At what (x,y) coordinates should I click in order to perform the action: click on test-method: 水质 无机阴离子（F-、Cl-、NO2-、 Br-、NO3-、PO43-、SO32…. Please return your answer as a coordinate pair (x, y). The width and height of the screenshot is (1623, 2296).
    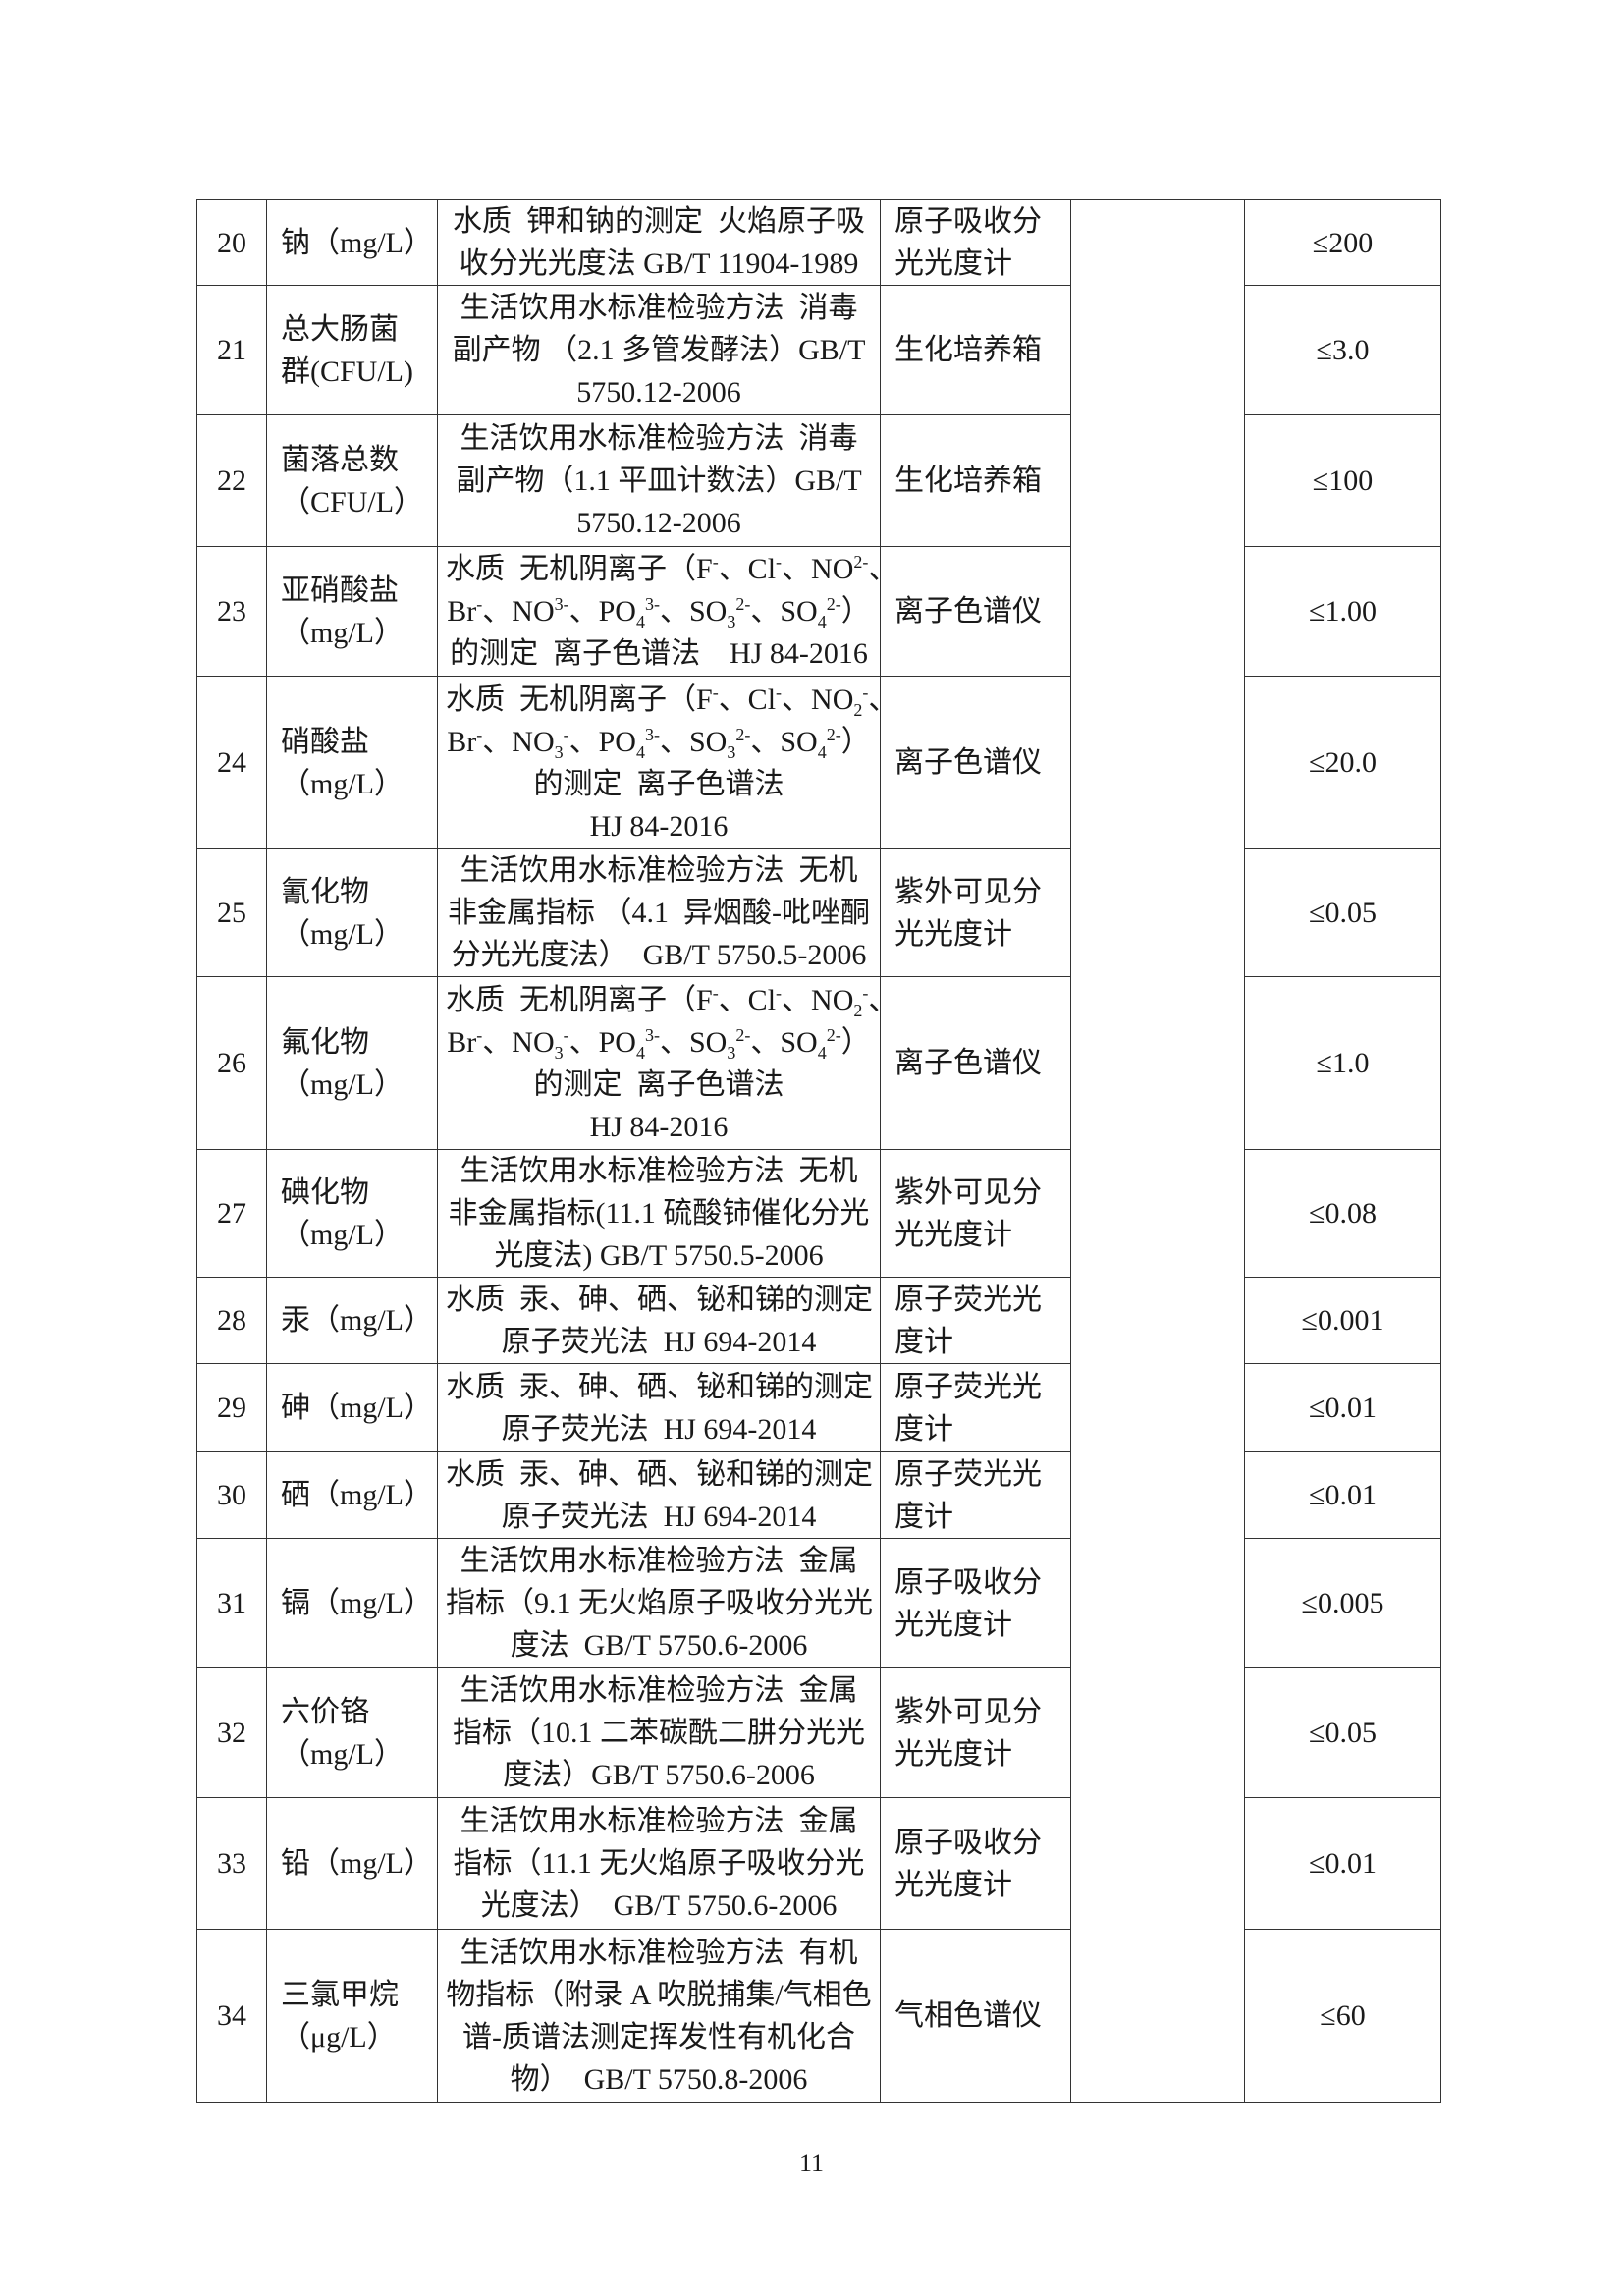
    Looking at the image, I should click on (659, 1063).